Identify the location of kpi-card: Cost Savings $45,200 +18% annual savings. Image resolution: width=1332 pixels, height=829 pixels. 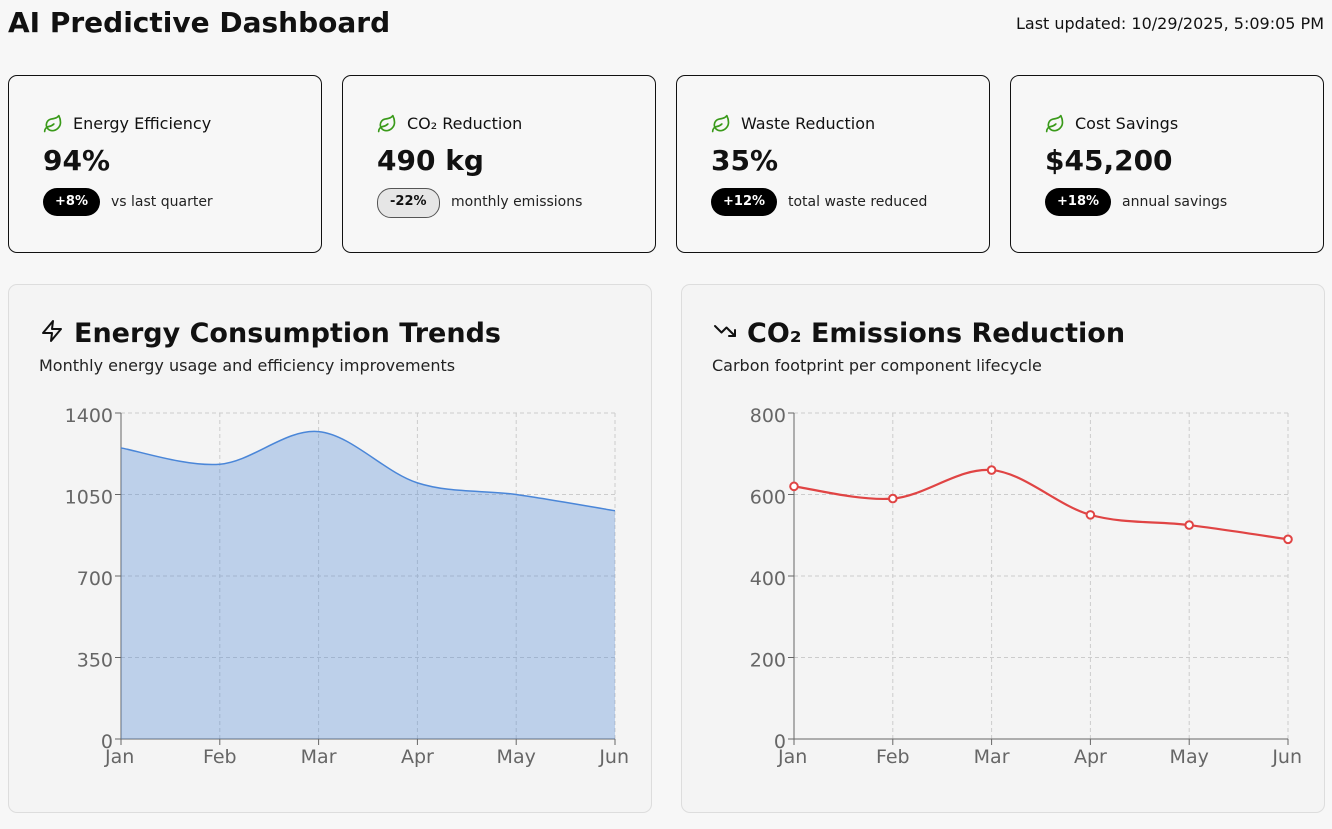
(1167, 164).